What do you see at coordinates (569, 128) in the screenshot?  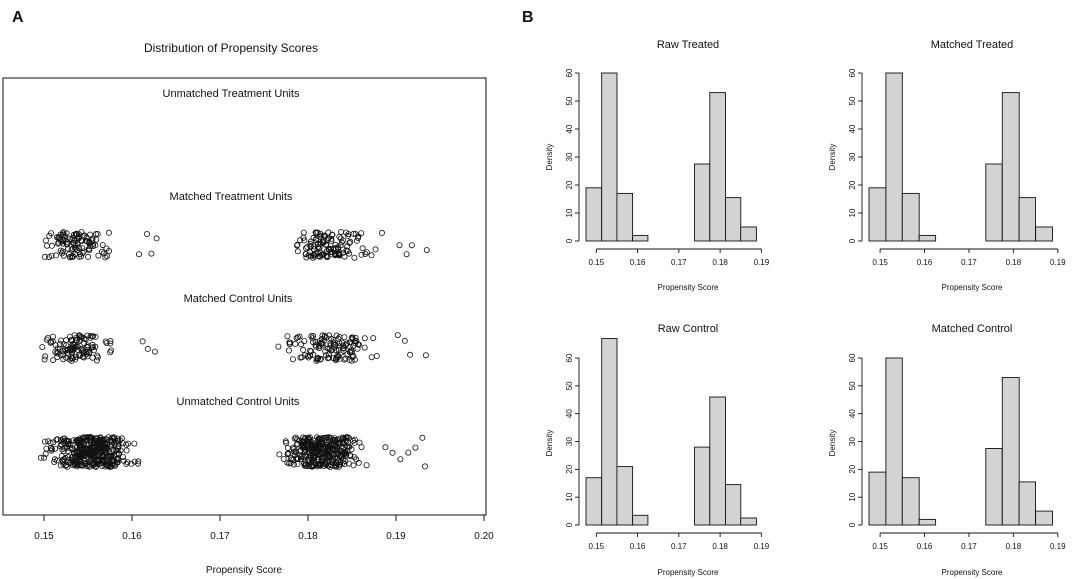 I see `y-tick-label: 40` at bounding box center [569, 128].